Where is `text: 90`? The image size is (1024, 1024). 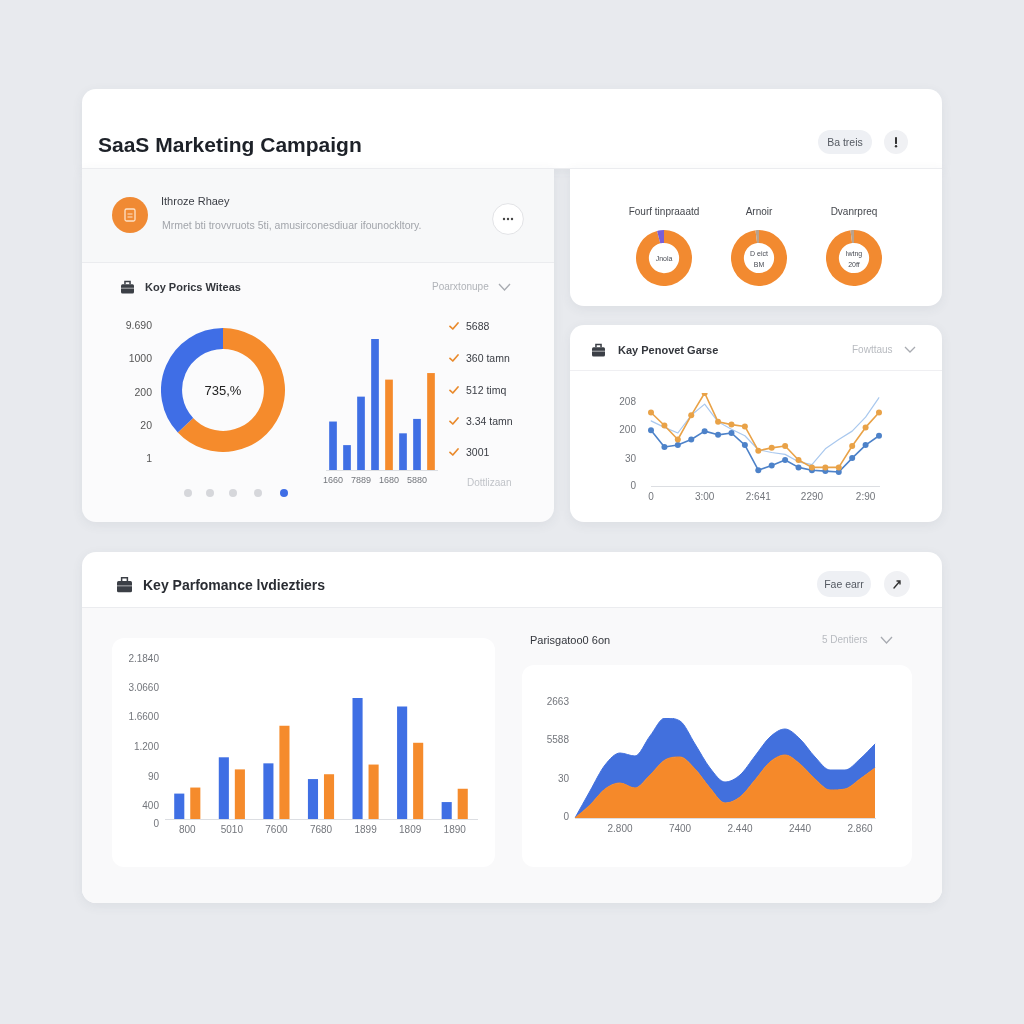 text: 90 is located at coordinates (153, 776).